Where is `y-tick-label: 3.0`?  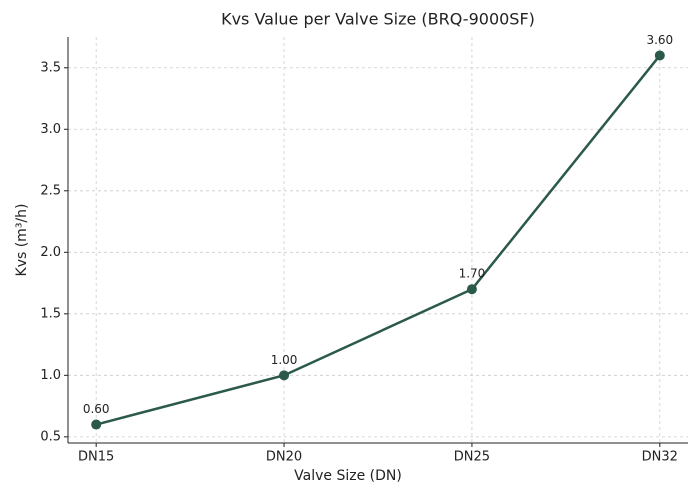 y-tick-label: 3.0 is located at coordinates (50, 129).